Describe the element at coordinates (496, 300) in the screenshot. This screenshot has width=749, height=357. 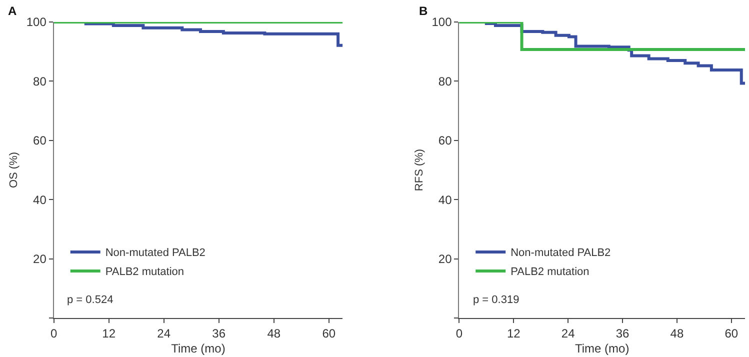
I see `annotation: p = 0.319` at that location.